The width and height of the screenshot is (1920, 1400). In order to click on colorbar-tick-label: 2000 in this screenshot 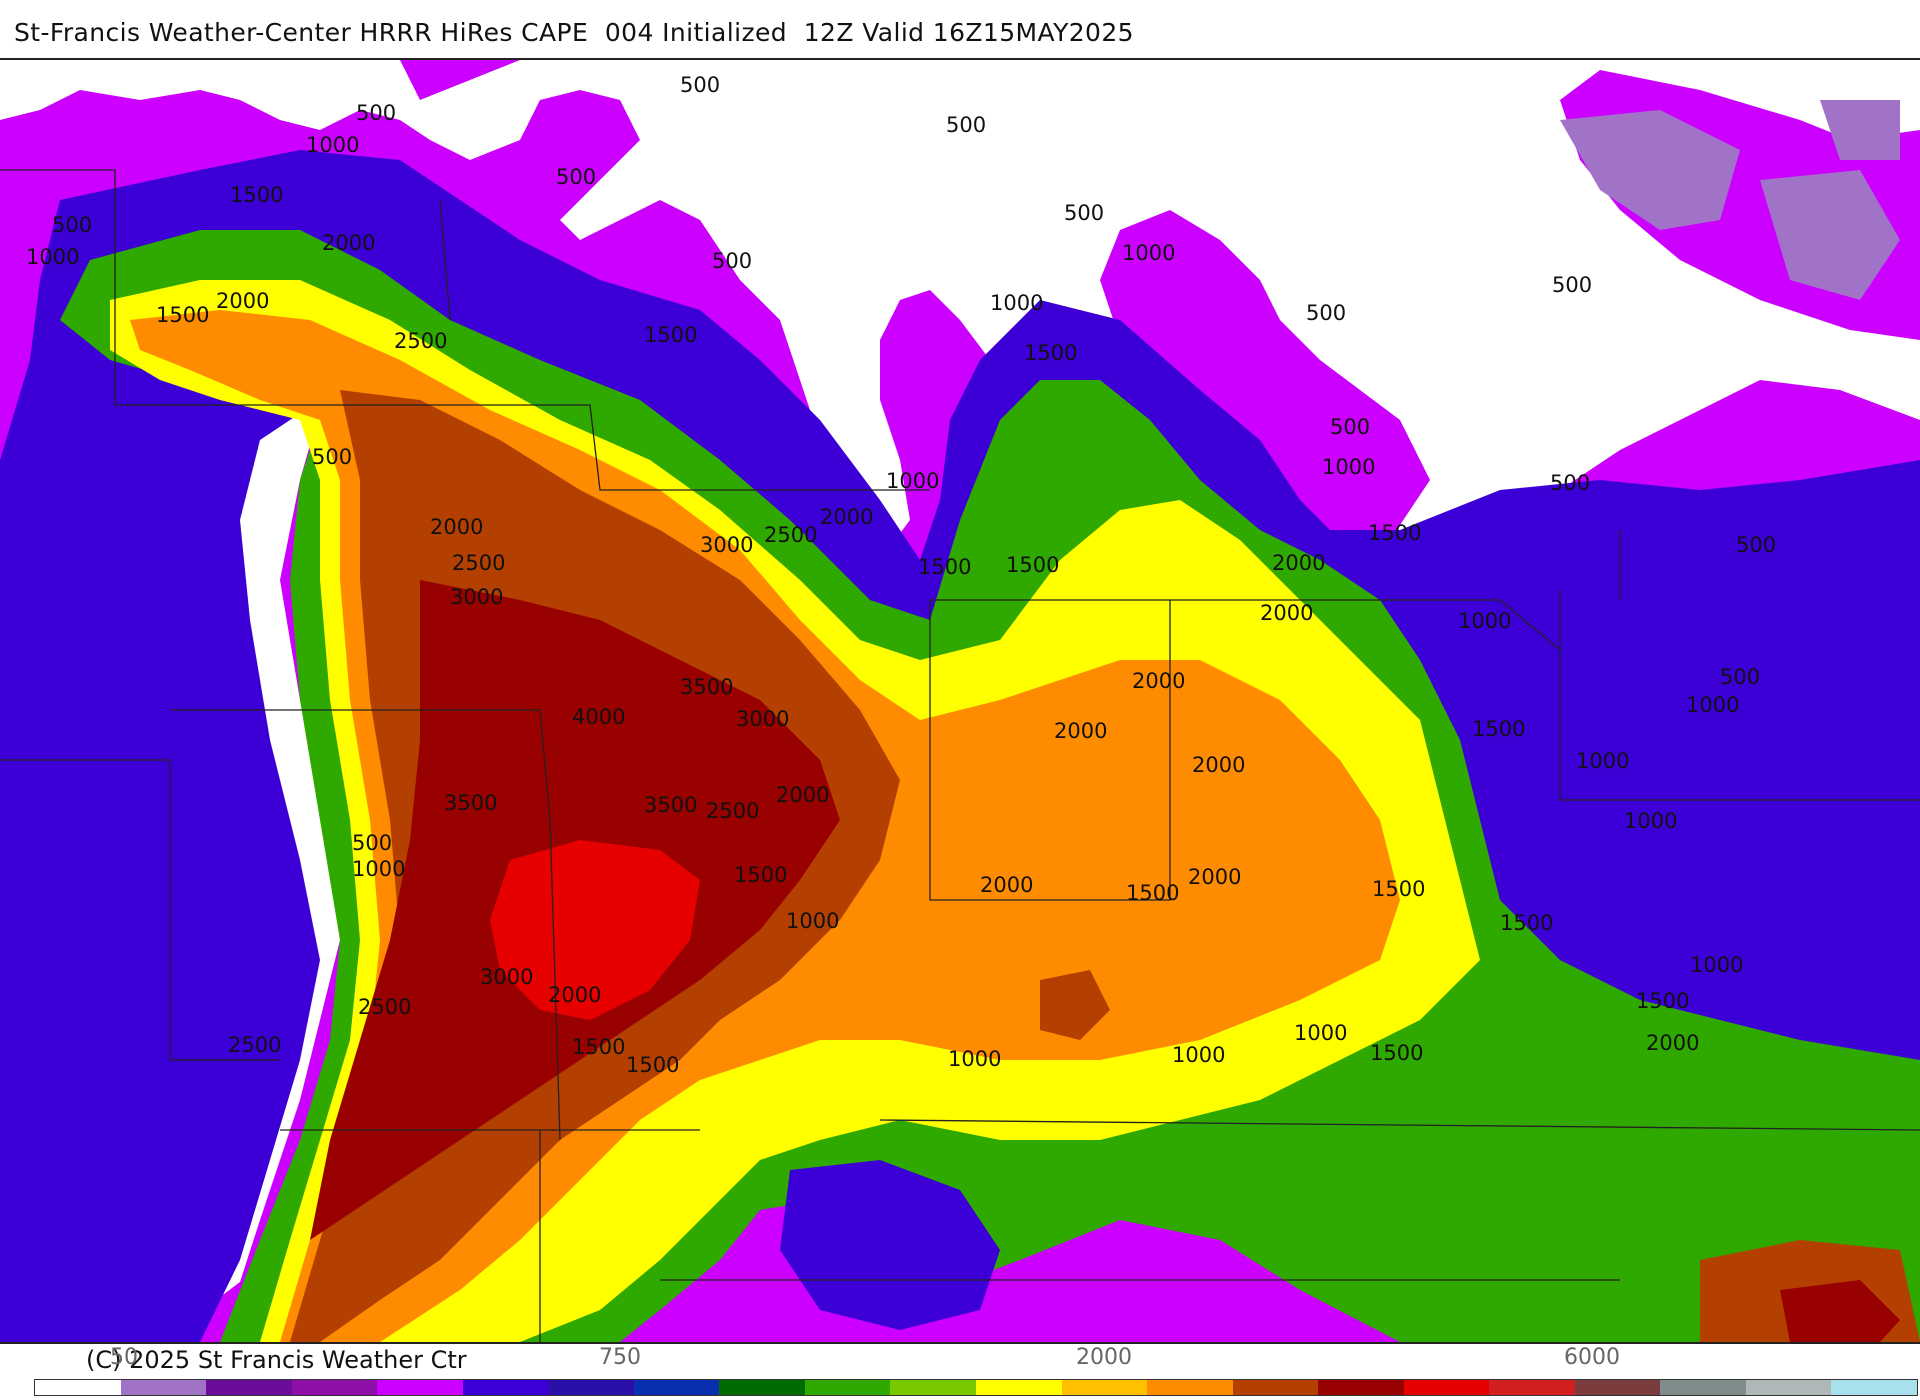, I will do `click(1104, 1357)`.